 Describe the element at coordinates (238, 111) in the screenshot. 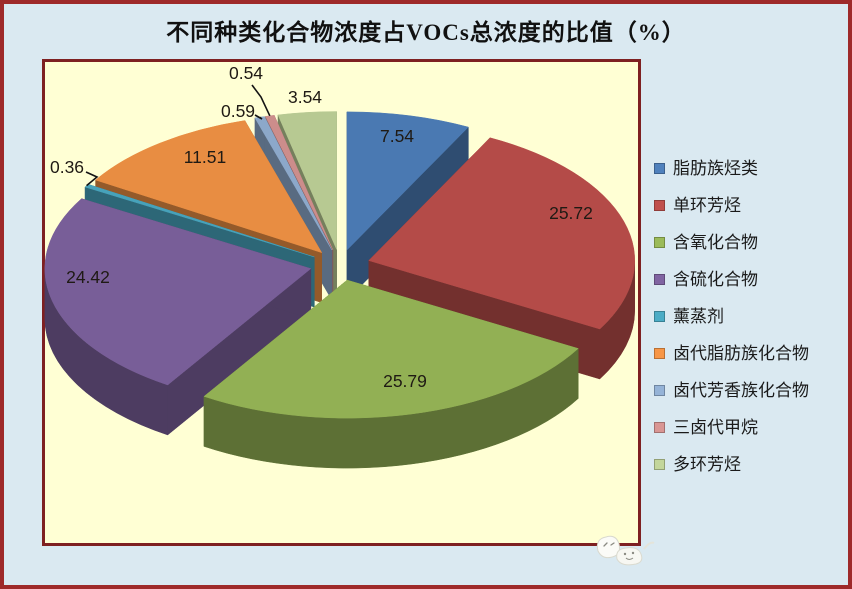

I see `pie-value-label-6: 0.59` at that location.